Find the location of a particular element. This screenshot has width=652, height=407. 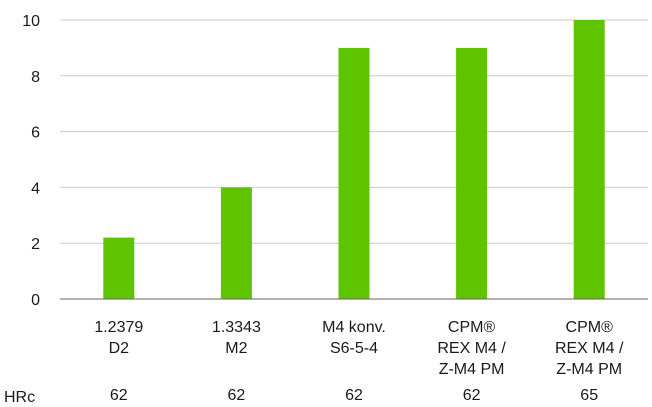

category-label: S6-5-4 is located at coordinates (354, 348).